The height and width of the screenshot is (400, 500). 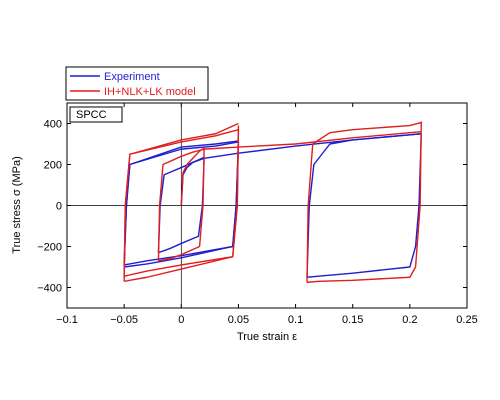 I want to click on x-tick-label: 0.15, so click(x=352, y=320).